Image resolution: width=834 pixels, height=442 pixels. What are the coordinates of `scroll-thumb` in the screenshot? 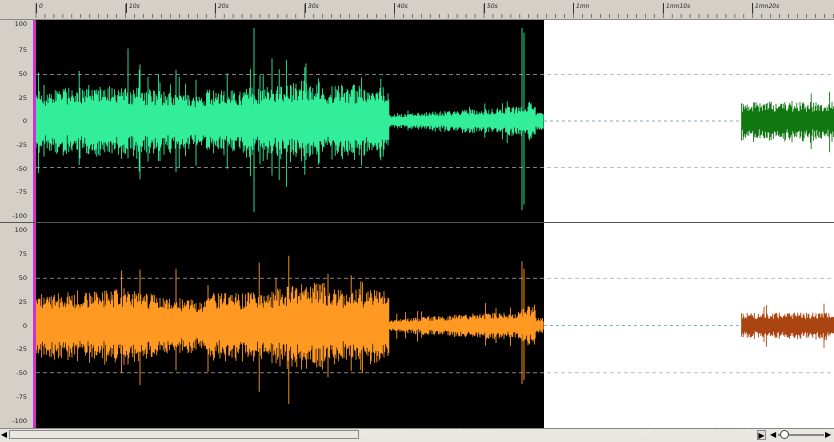 It's located at (184, 434).